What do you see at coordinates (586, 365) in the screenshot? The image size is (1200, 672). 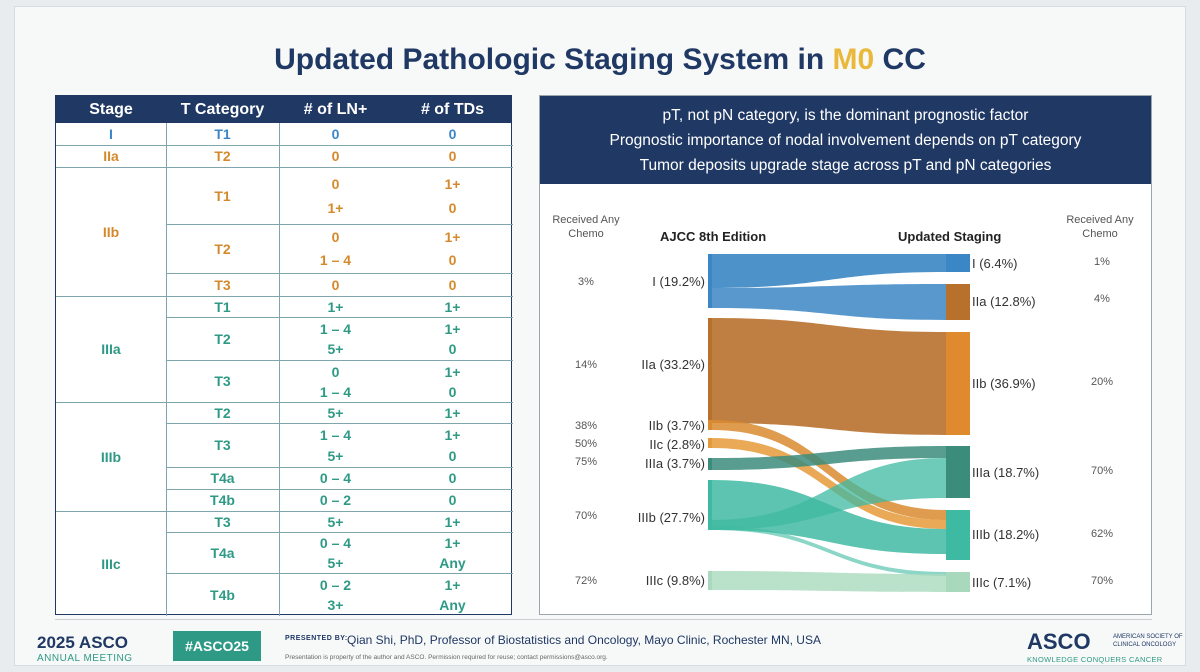 I see `left-chemo-pct: 14%` at bounding box center [586, 365].